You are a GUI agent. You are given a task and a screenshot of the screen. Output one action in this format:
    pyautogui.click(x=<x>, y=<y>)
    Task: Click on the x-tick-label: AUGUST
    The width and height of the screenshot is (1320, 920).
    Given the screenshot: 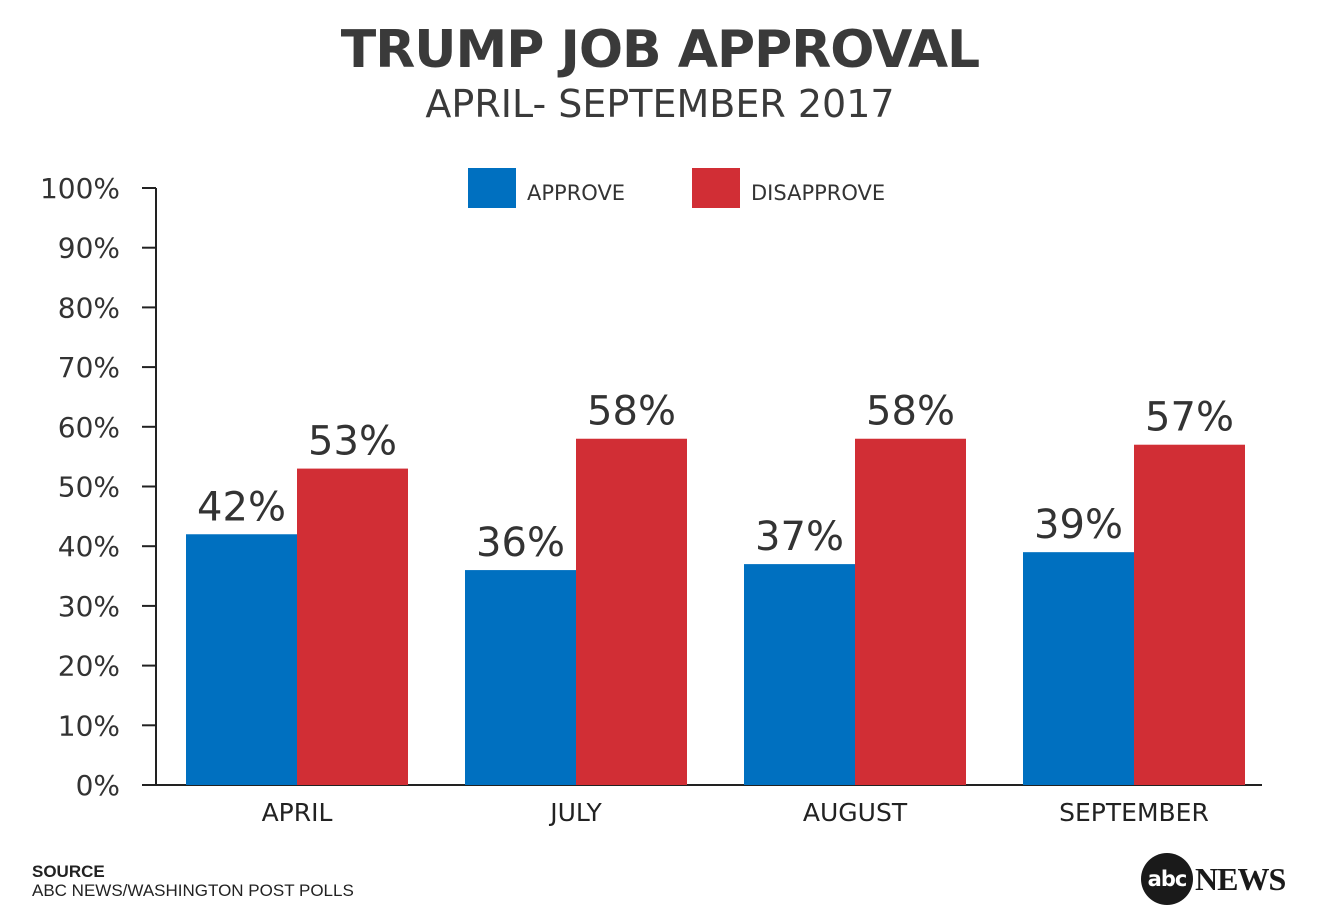 What is the action you would take?
    pyautogui.click(x=855, y=812)
    